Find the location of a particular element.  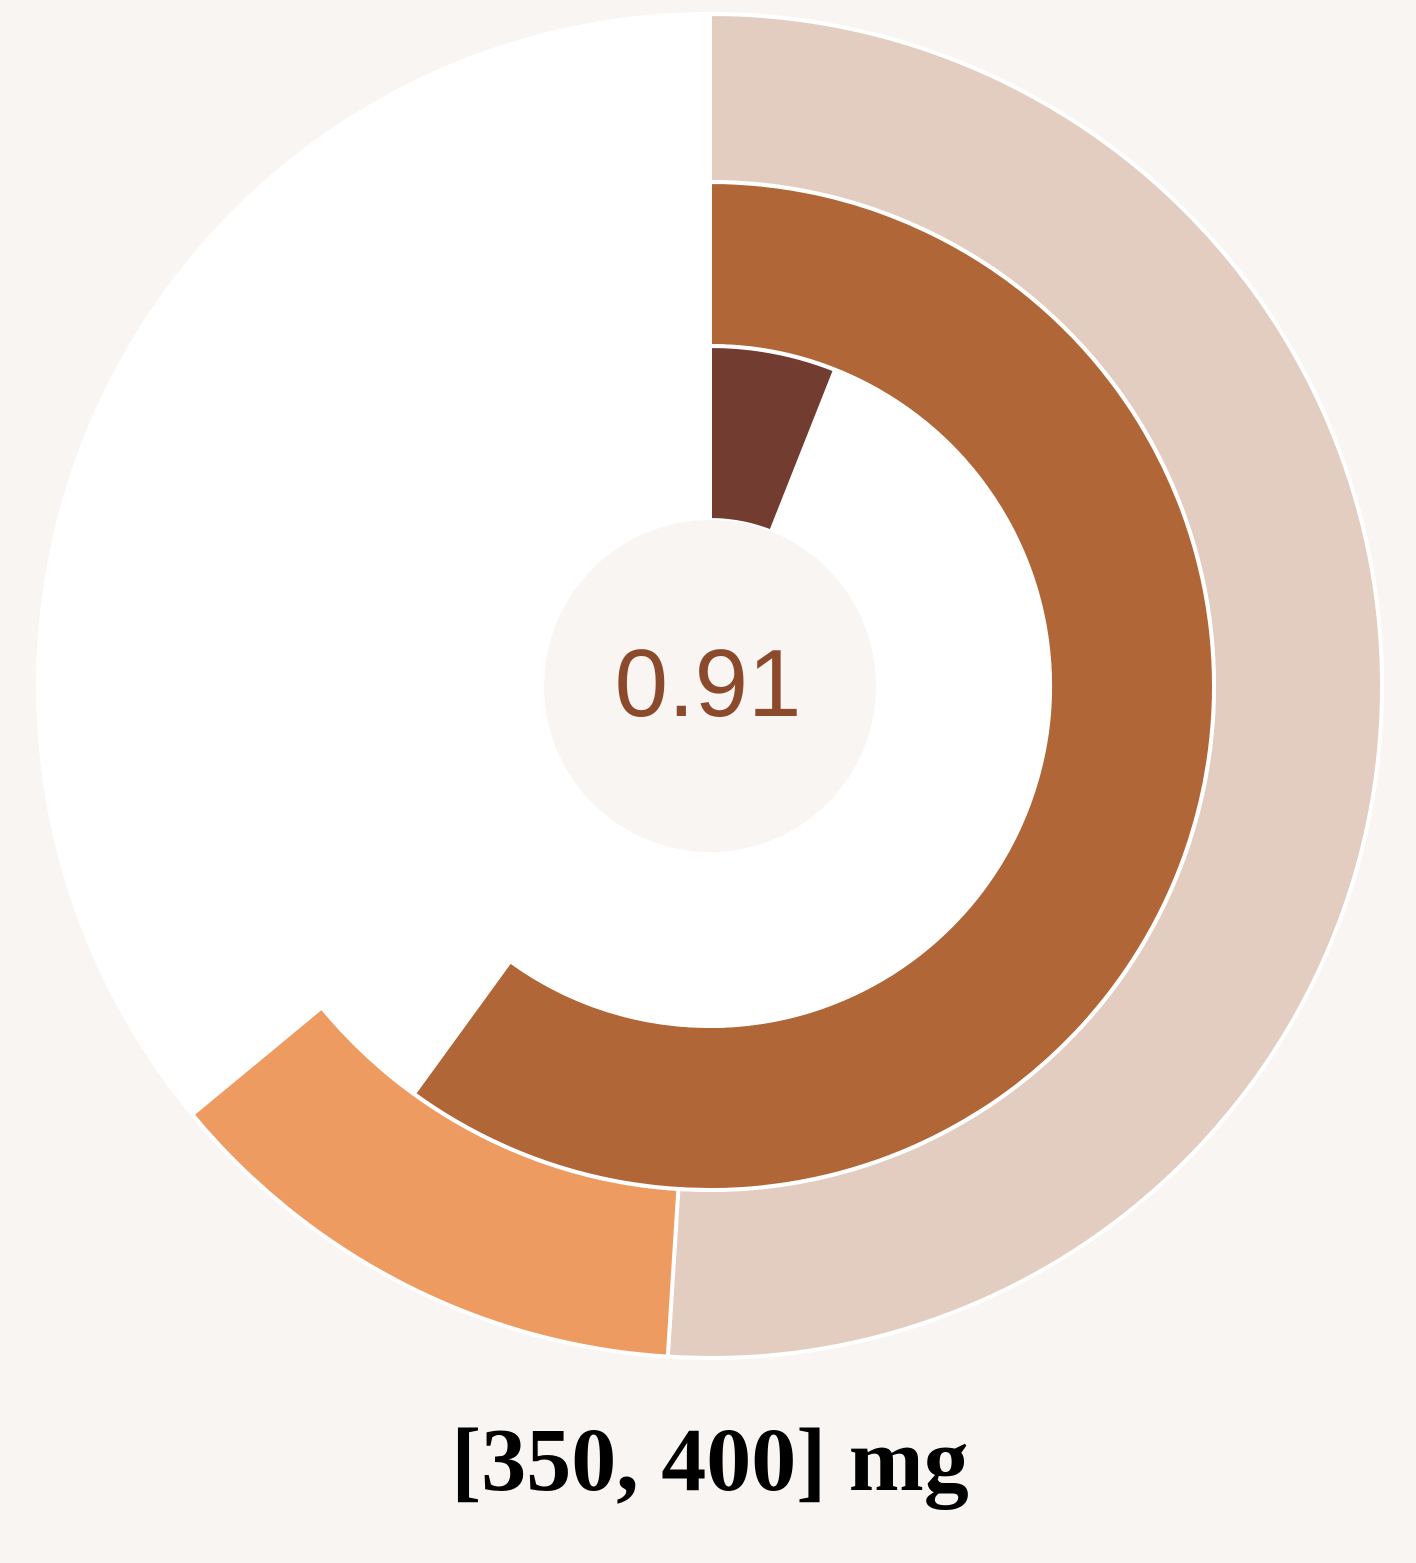

center-value-label: 0.91 is located at coordinates (708, 683).